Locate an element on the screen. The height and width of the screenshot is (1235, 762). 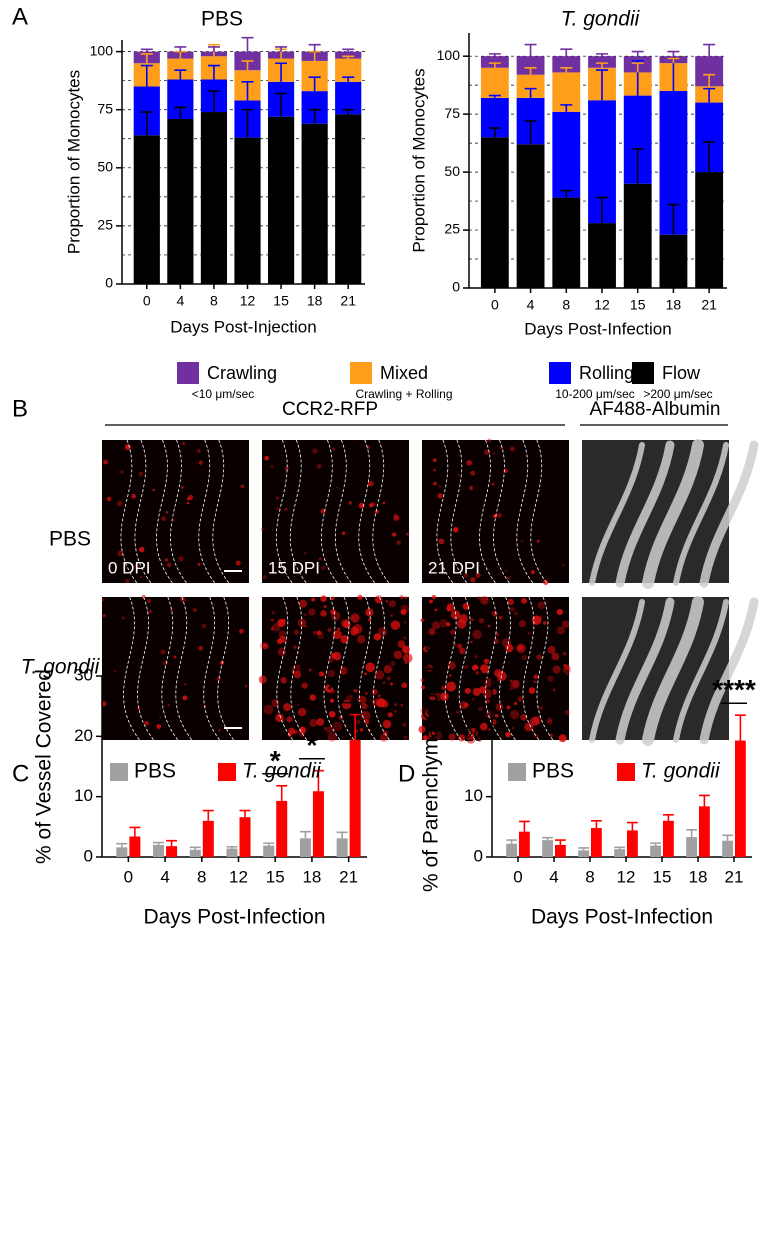
x-tick-label: 18 is located at coordinates (315, 301).